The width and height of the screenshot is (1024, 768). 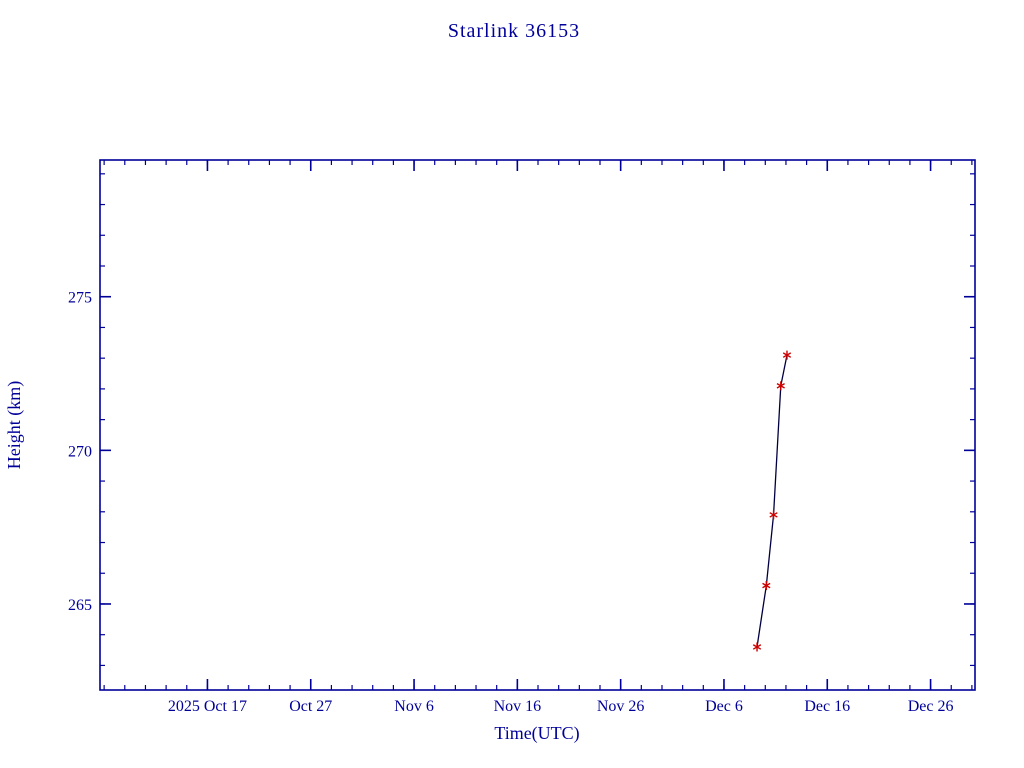 What do you see at coordinates (414, 706) in the screenshot?
I see `x-tick-label: Nov 6` at bounding box center [414, 706].